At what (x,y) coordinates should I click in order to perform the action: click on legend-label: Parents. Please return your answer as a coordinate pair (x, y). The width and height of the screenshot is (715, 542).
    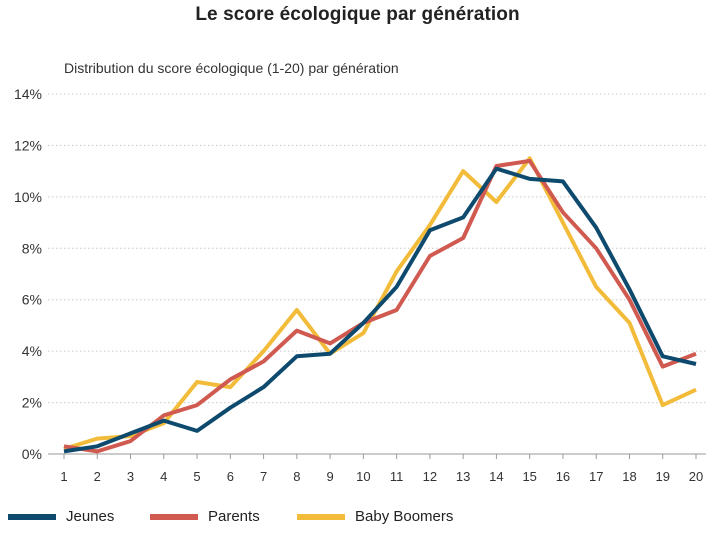
    Looking at the image, I should click on (234, 516).